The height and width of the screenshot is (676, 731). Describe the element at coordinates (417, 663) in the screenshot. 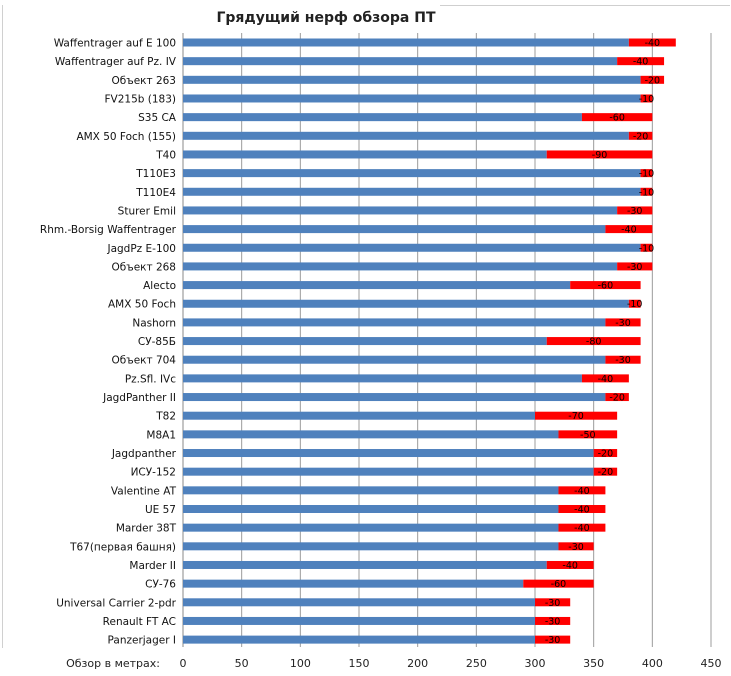

I see `x-tick-label: 200` at that location.